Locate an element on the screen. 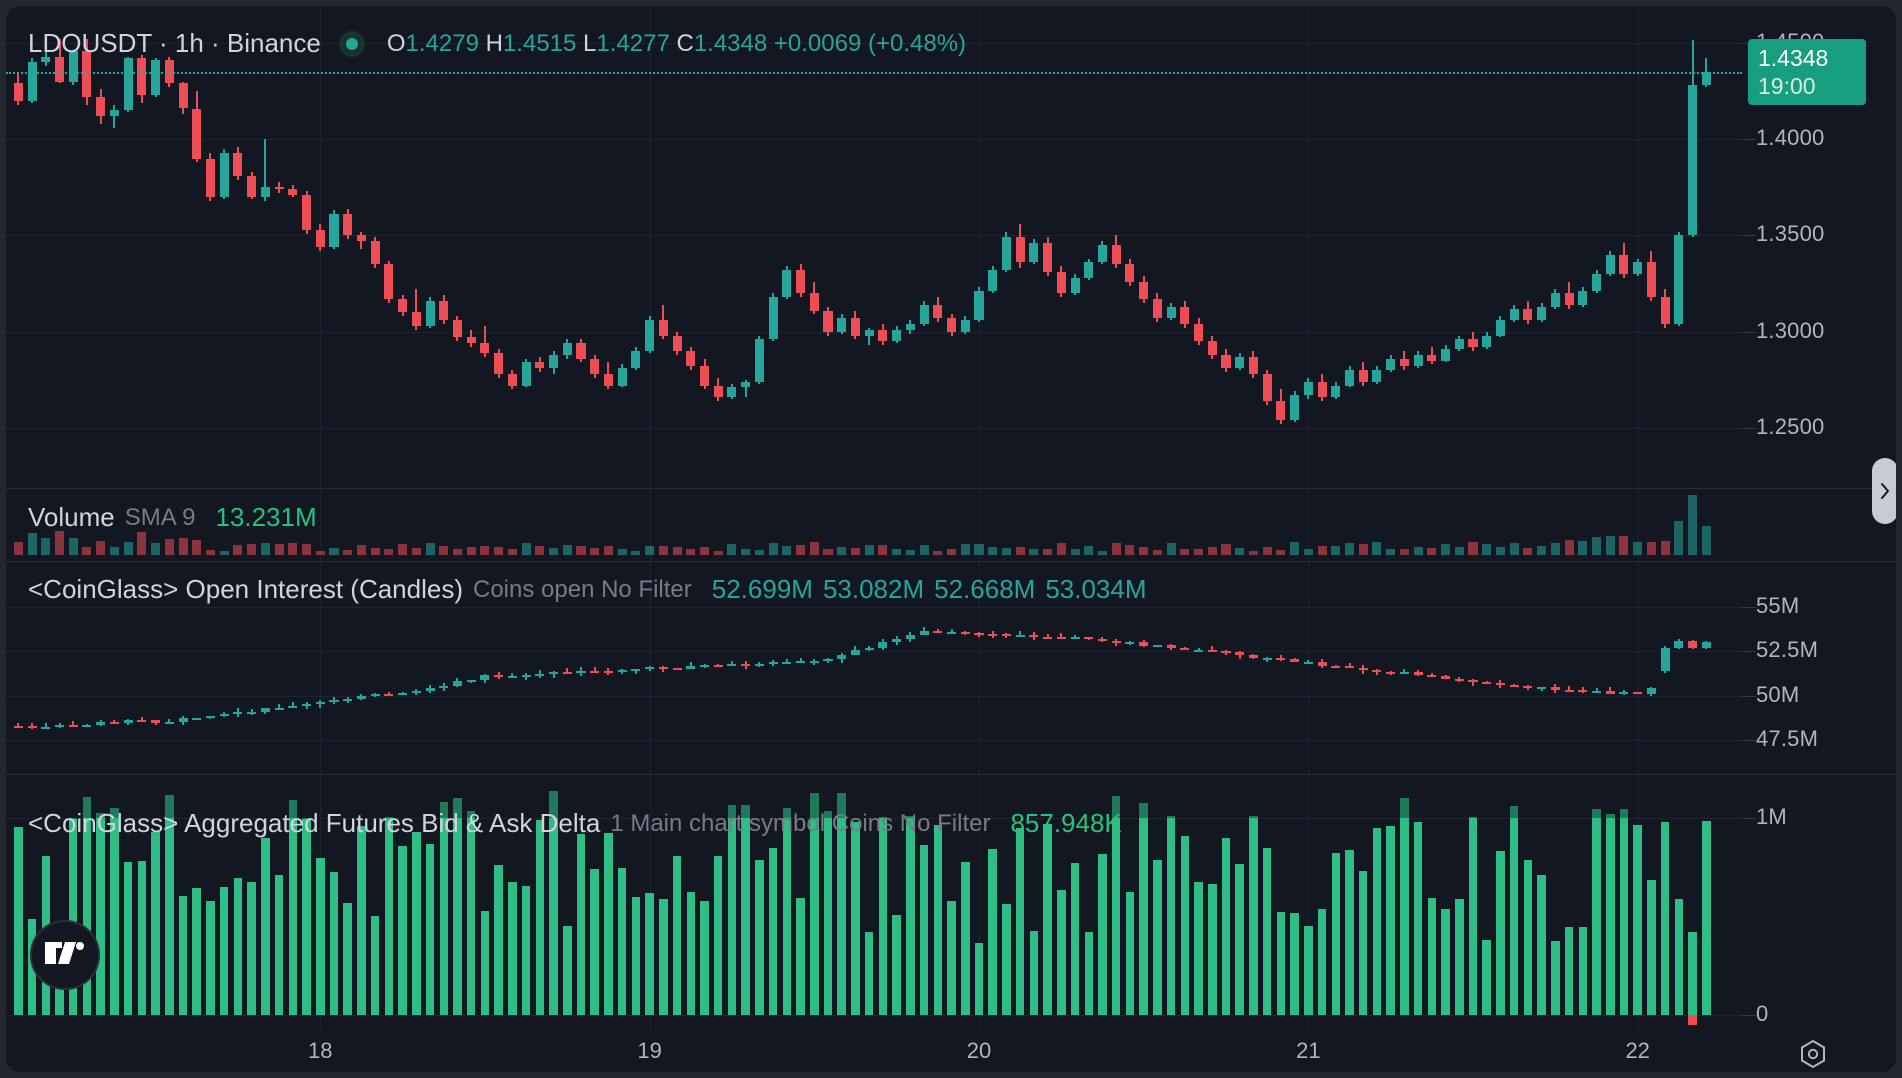  time-axis-label: 19 is located at coordinates (649, 1050).